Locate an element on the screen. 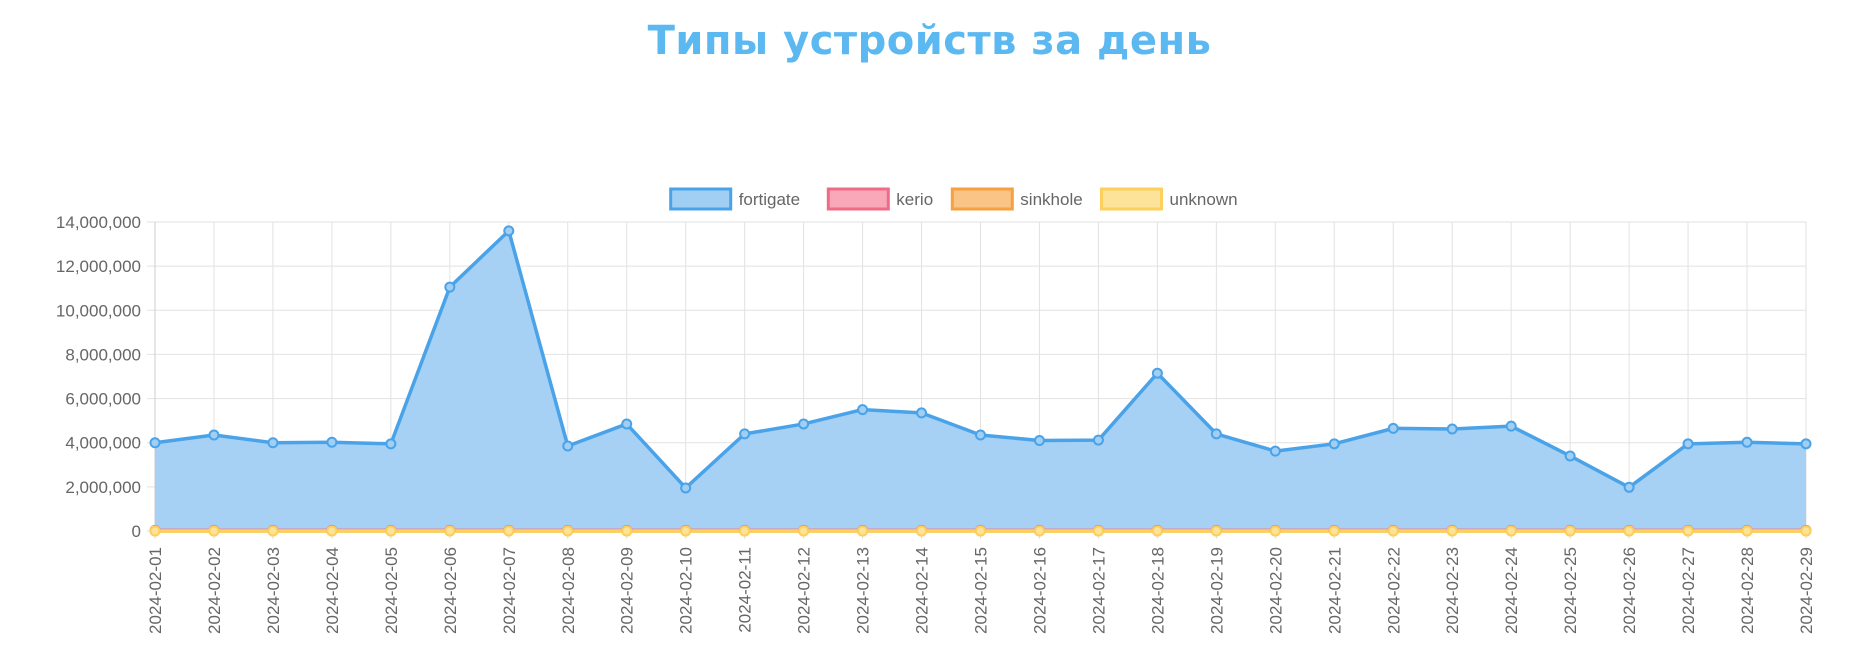  y-tick-label: 10,000,000 is located at coordinates (98, 310).